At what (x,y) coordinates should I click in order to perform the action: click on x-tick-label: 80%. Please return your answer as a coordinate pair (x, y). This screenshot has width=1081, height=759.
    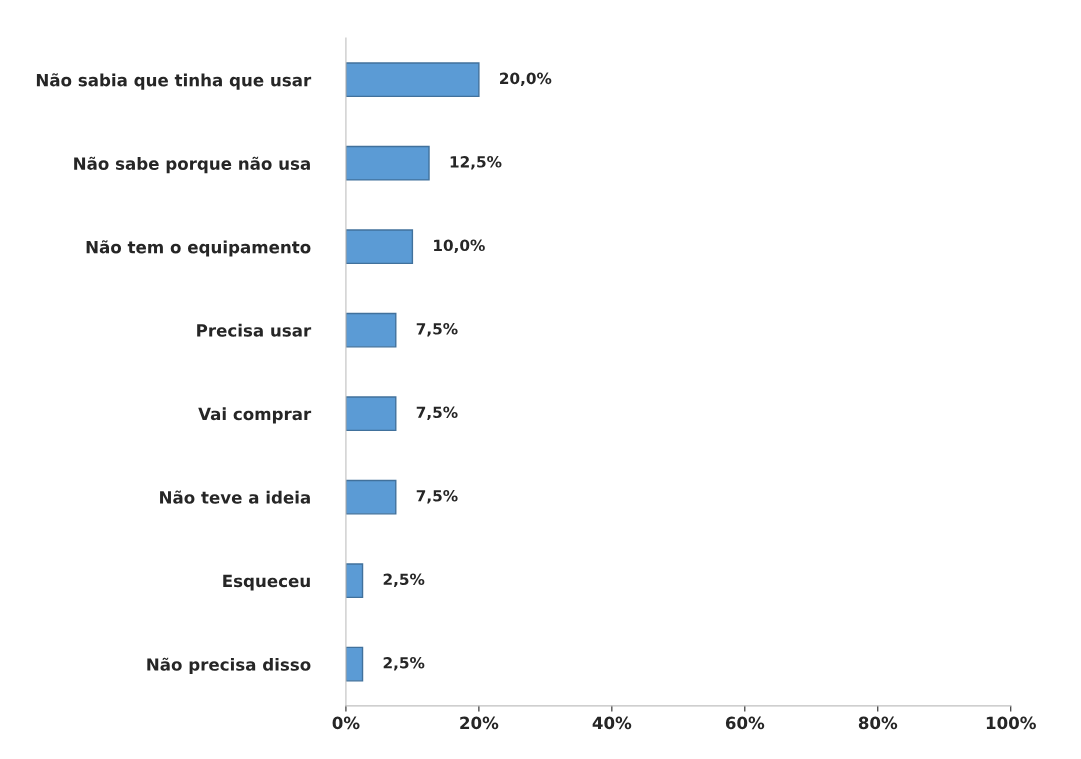
    Looking at the image, I should click on (878, 723).